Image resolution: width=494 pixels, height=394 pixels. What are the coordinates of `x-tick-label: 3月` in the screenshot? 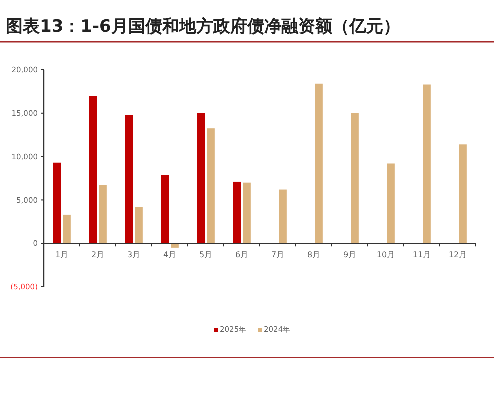 It's located at (134, 255).